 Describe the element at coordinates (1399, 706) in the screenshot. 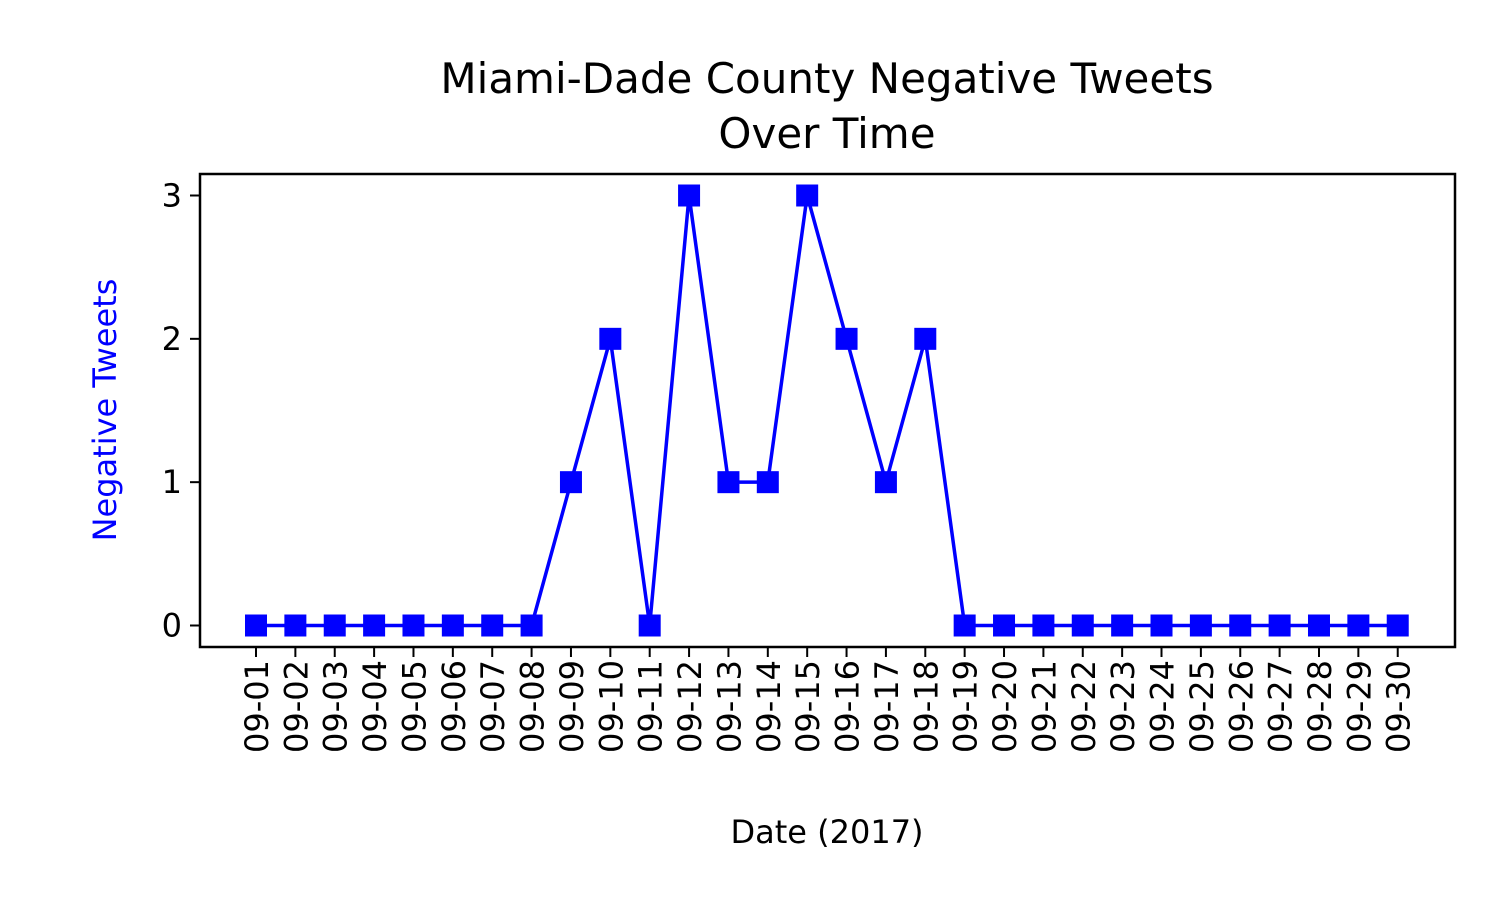

I see `x-tick-label: 09-30` at that location.